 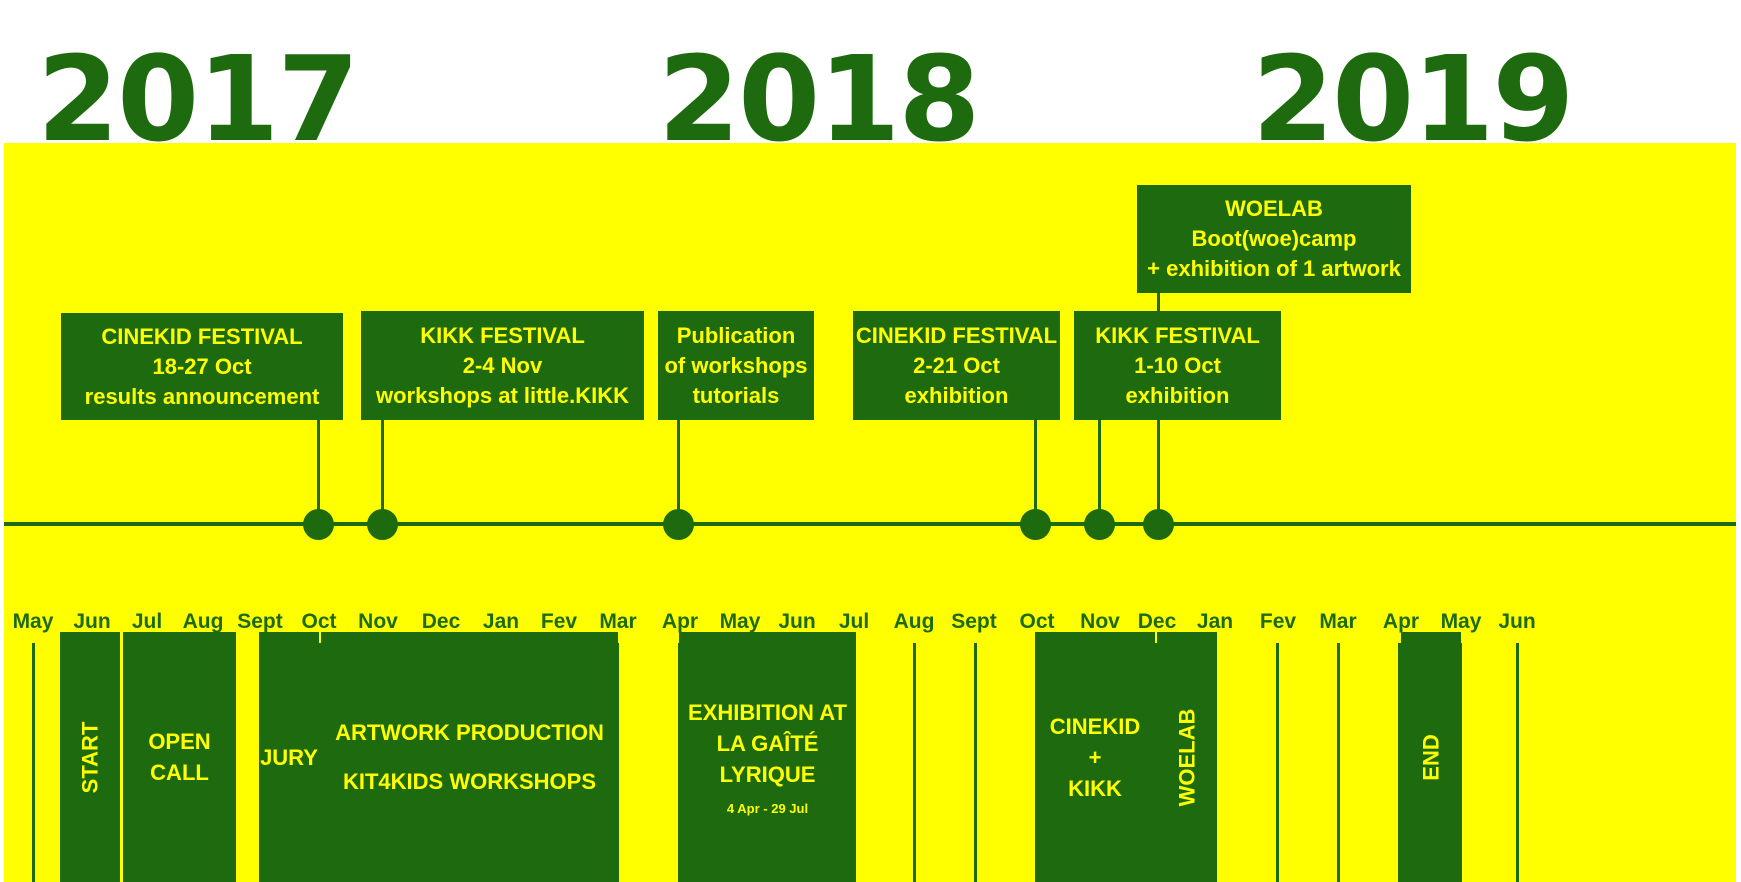 I want to click on phase-label: JURY, so click(x=289, y=757).